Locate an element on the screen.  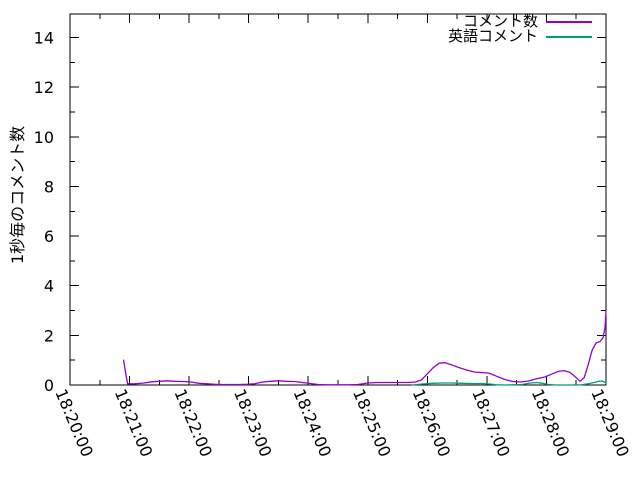
legend-line-sample-english-comments is located at coordinates (569, 36).